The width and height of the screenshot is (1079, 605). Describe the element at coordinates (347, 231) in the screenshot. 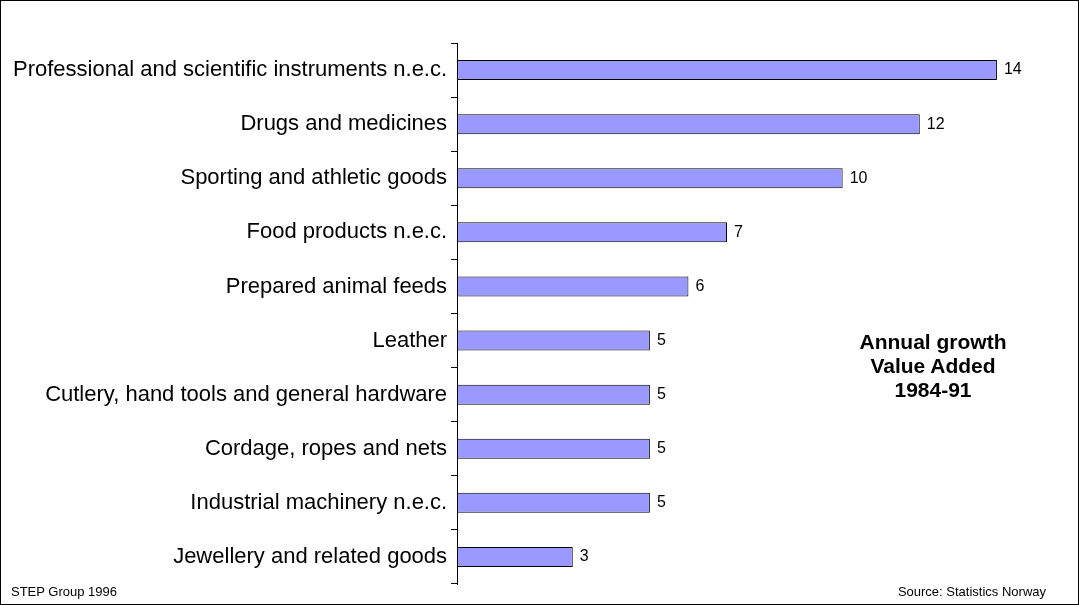

I see `y-tick-label: Food products n.e.c.` at that location.